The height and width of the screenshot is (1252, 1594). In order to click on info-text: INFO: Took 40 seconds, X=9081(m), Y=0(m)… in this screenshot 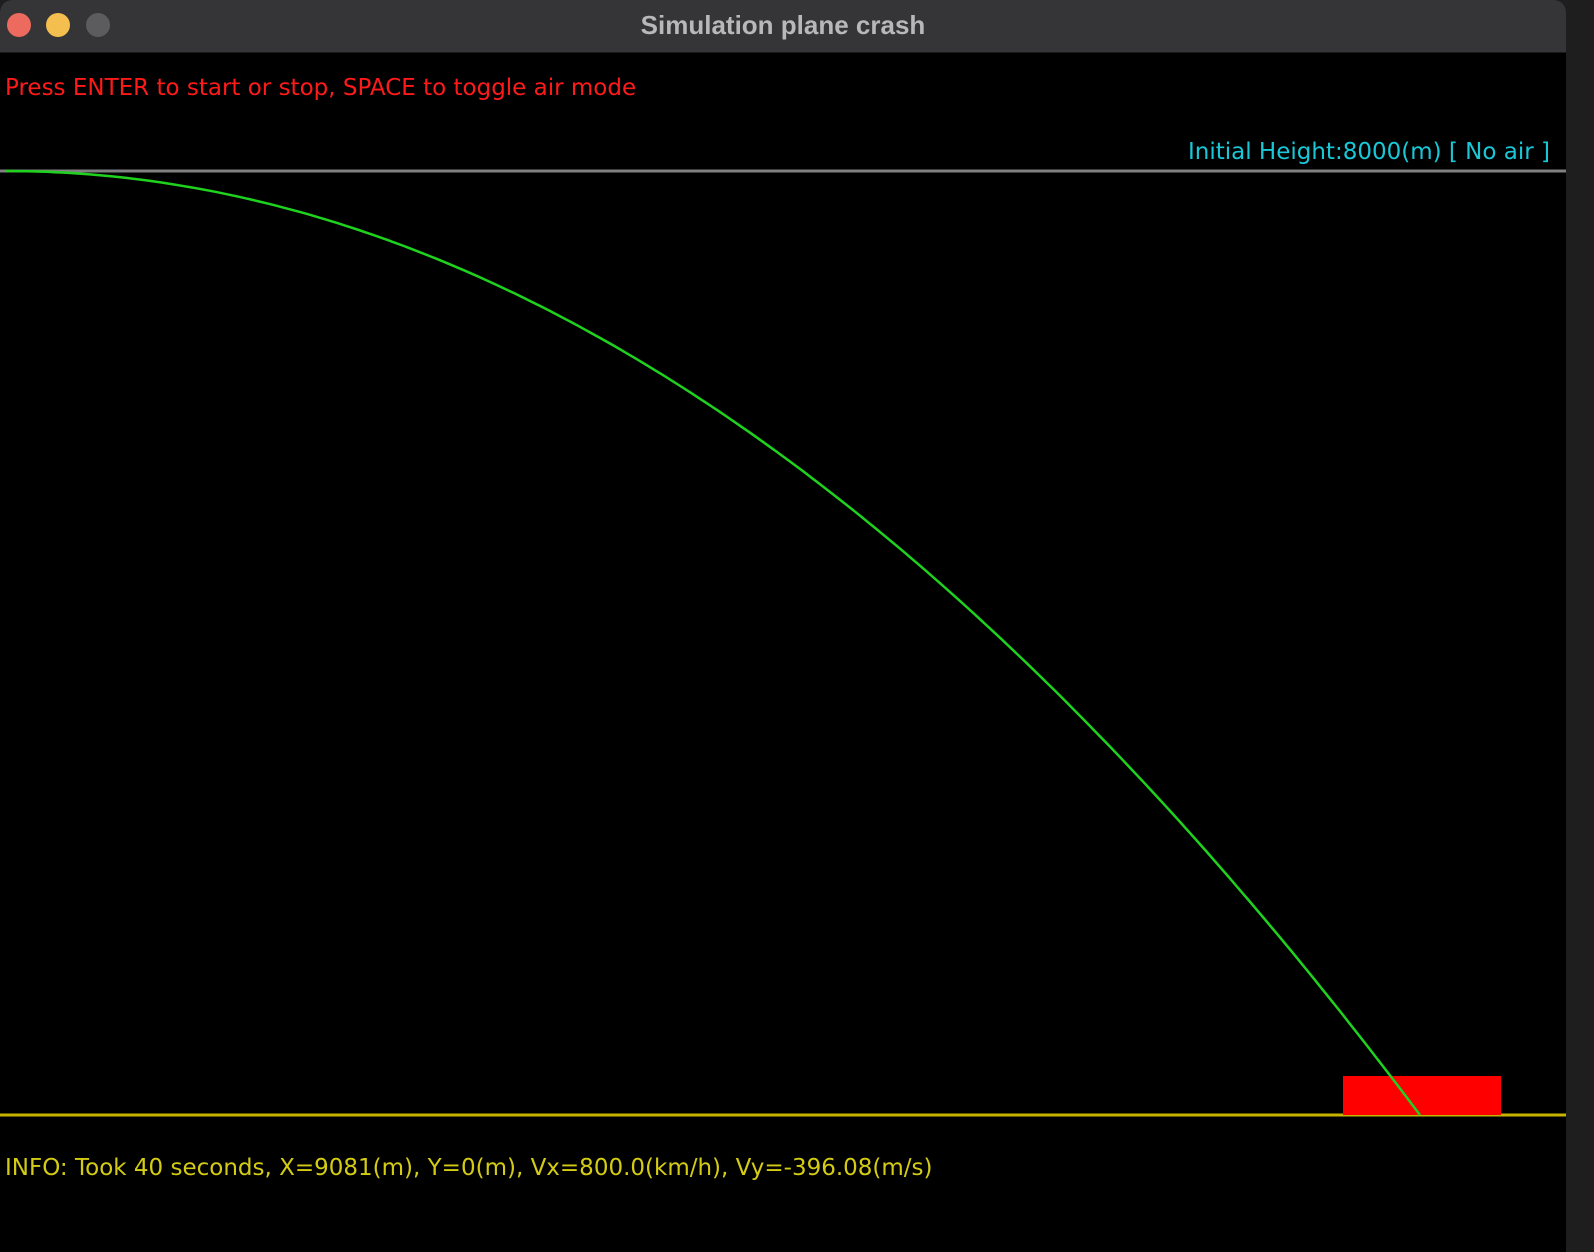, I will do `click(469, 1168)`.